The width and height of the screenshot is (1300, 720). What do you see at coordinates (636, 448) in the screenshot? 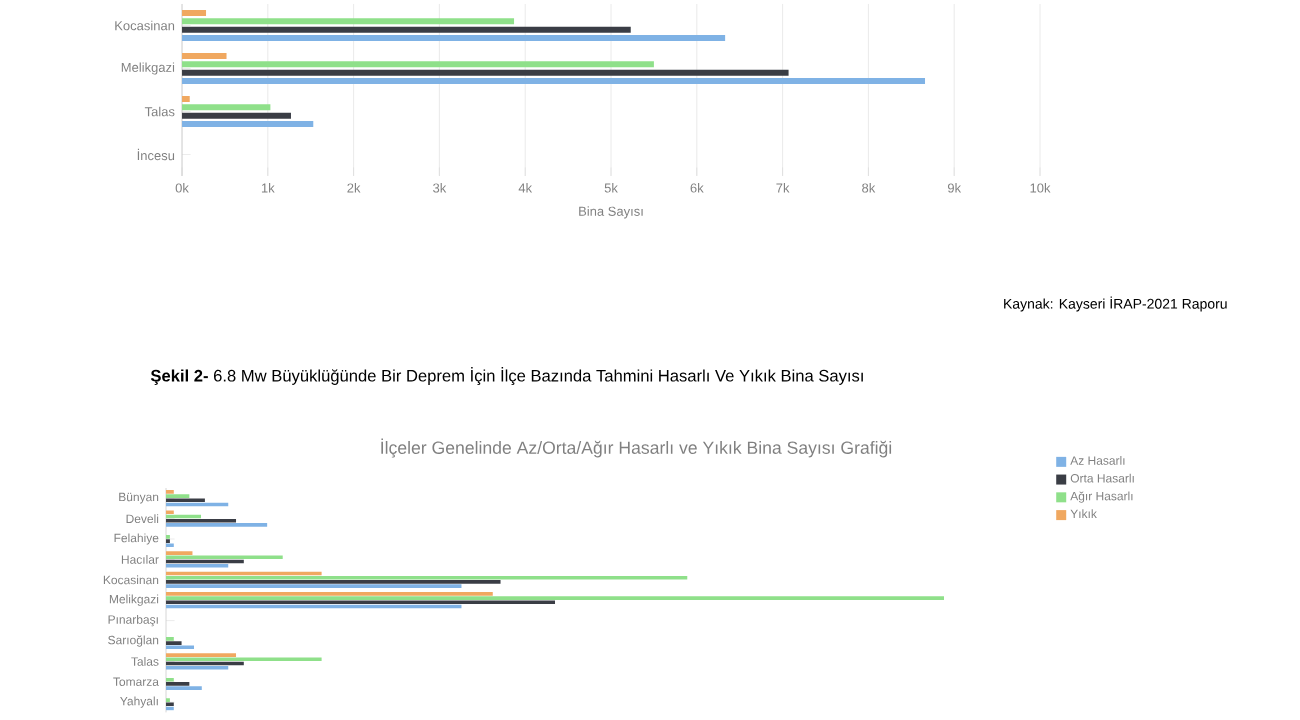
I see `chart-subtitle: İlçeler Genelinde Az/Orta/Ağır Hasarlı ve Yıkık Bina Sayısı Grafiği` at bounding box center [636, 448].